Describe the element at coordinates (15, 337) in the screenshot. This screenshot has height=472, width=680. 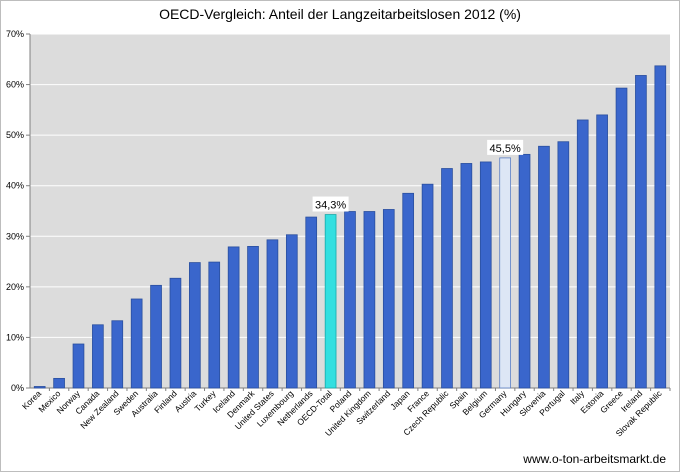
I see `y-tick-label: 10%` at that location.